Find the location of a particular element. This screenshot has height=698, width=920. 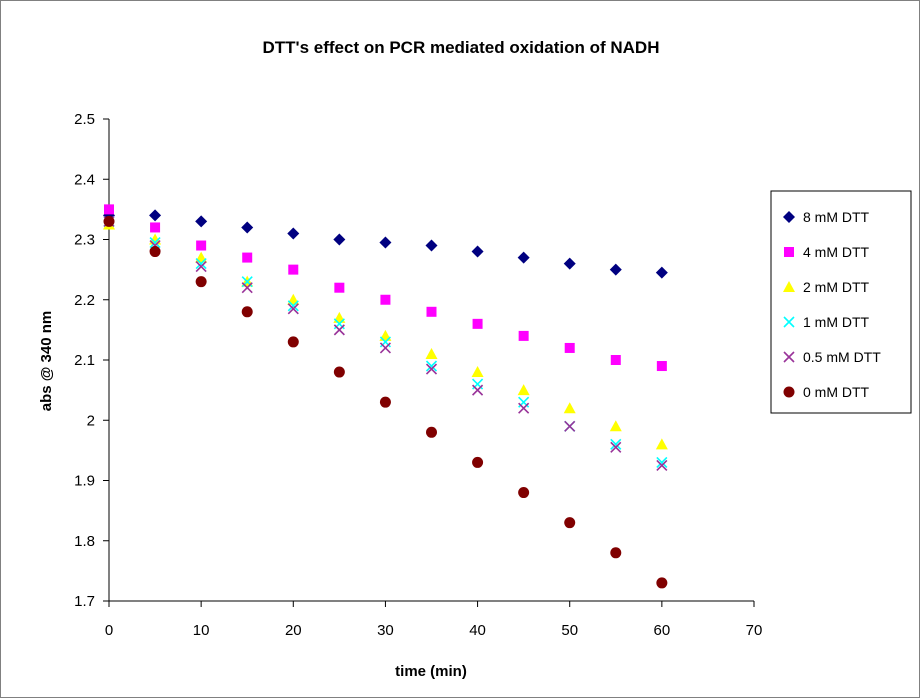

legend-item: 1 mM DTT is located at coordinates (826, 322).